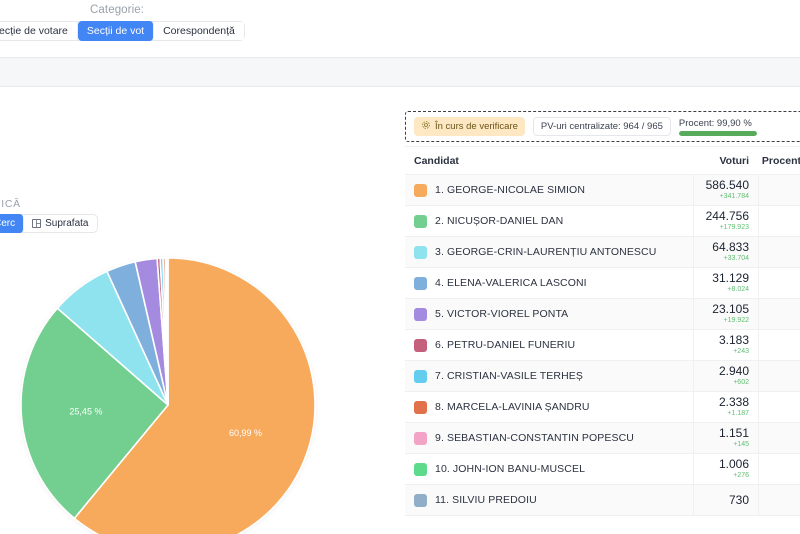 This screenshot has height=534, width=800. Describe the element at coordinates (85, 412) in the screenshot. I see `pie-slice-label: 25,45 %` at that location.